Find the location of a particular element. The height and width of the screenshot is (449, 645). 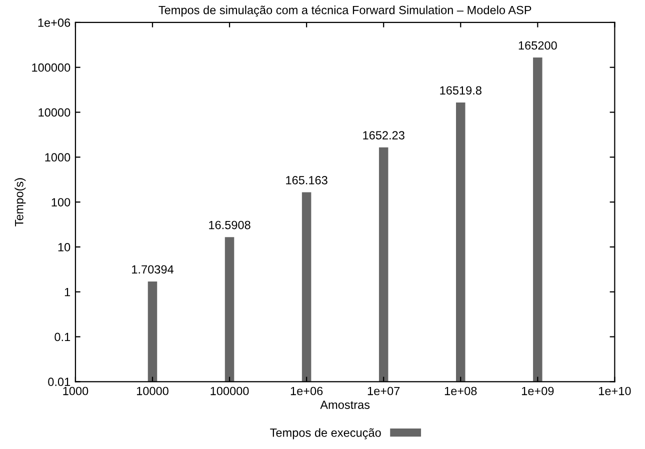

y-tick-label: 1000 is located at coordinates (57, 157).